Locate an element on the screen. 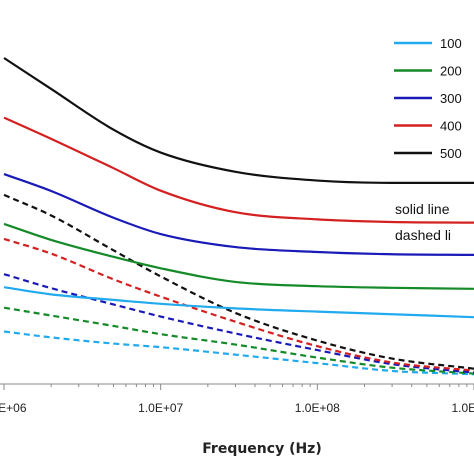  legend-label: 300 is located at coordinates (451, 98).